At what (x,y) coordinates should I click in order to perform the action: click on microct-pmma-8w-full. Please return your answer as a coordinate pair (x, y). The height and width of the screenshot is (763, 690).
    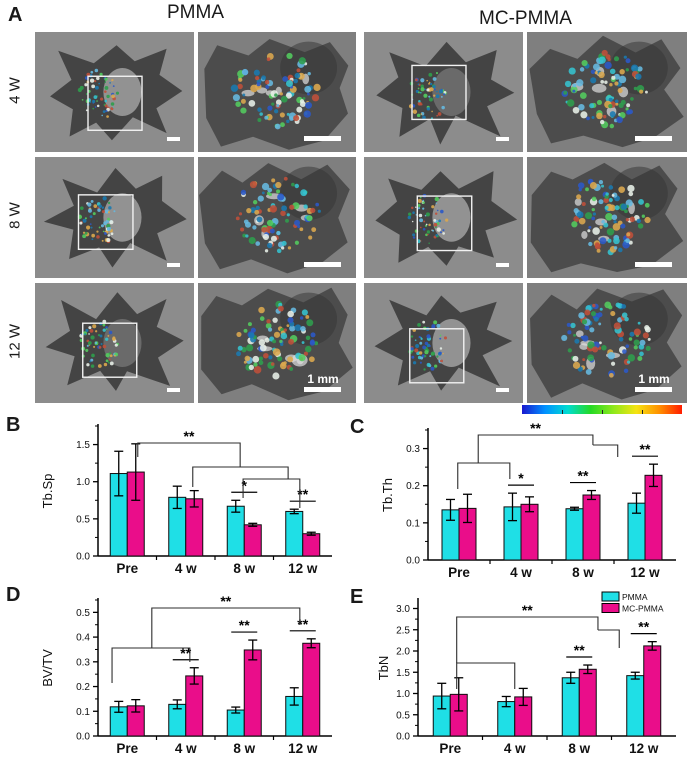
    Looking at the image, I should click on (114, 217).